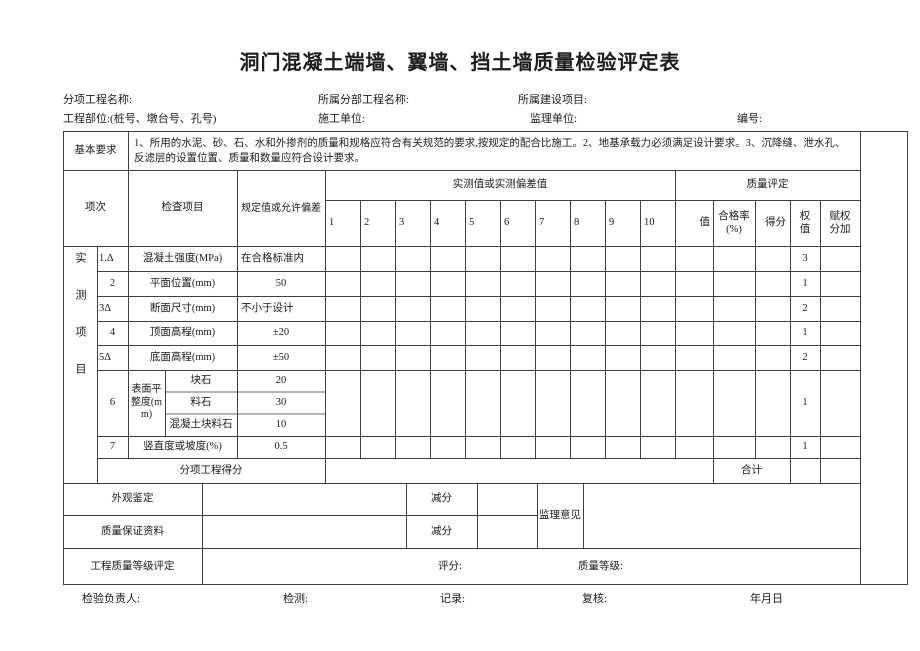 This screenshot has height=651, width=920. Describe the element at coordinates (112, 333) in the screenshot. I see `row-item-no: 4` at that location.